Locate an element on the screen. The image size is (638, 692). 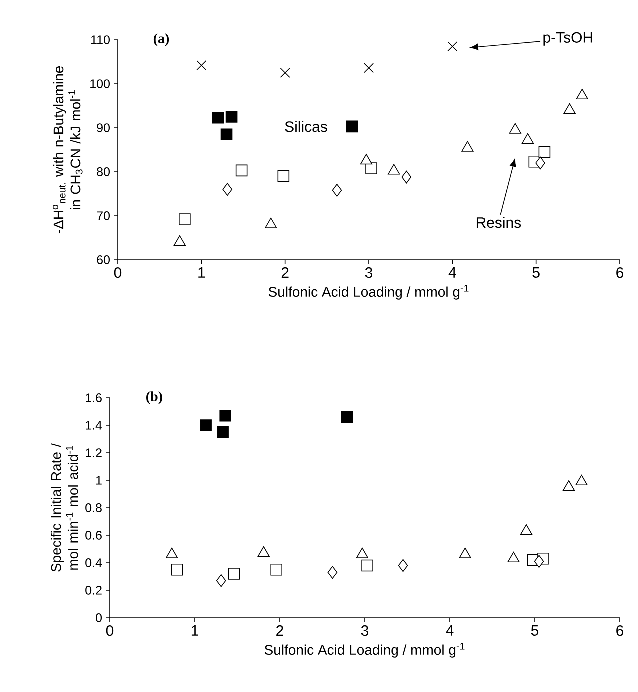
y-tick-label: 110 is located at coordinates (101, 40).